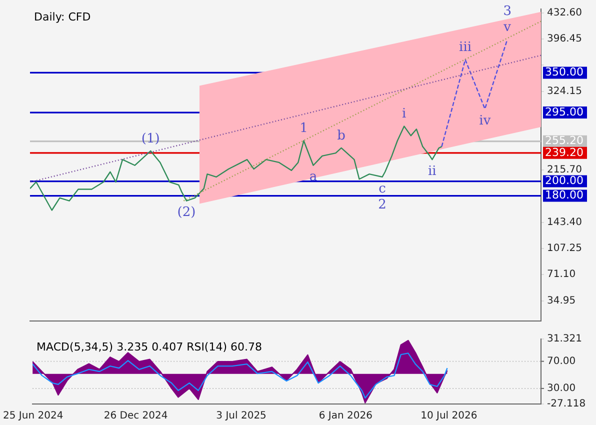 Image resolution: width=596 pixels, height=425 pixels. I want to click on y-tick-label: 396.45, so click(564, 39).